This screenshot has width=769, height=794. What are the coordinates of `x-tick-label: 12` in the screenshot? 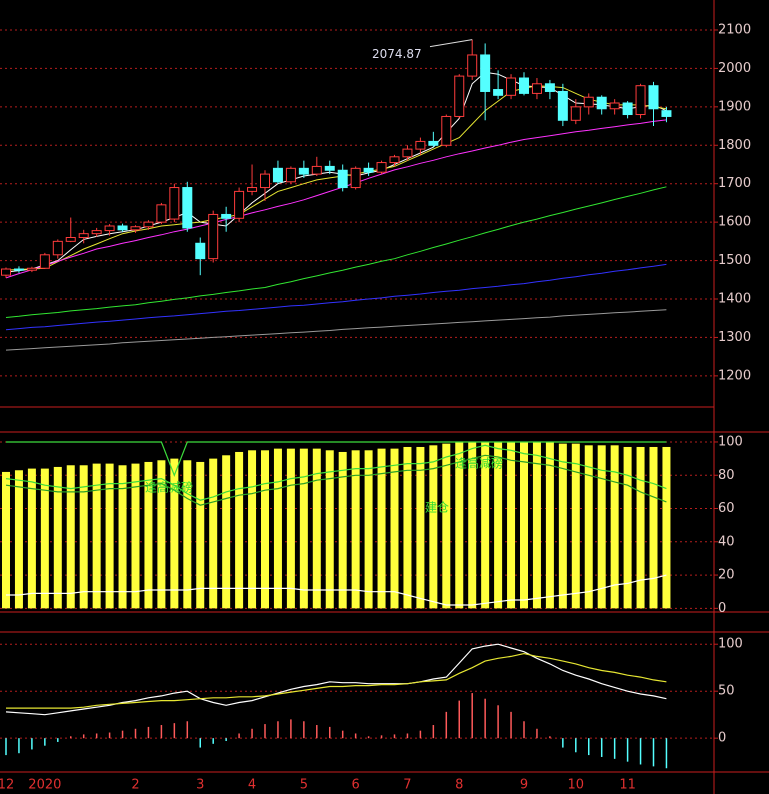 It's located at (7, 785).